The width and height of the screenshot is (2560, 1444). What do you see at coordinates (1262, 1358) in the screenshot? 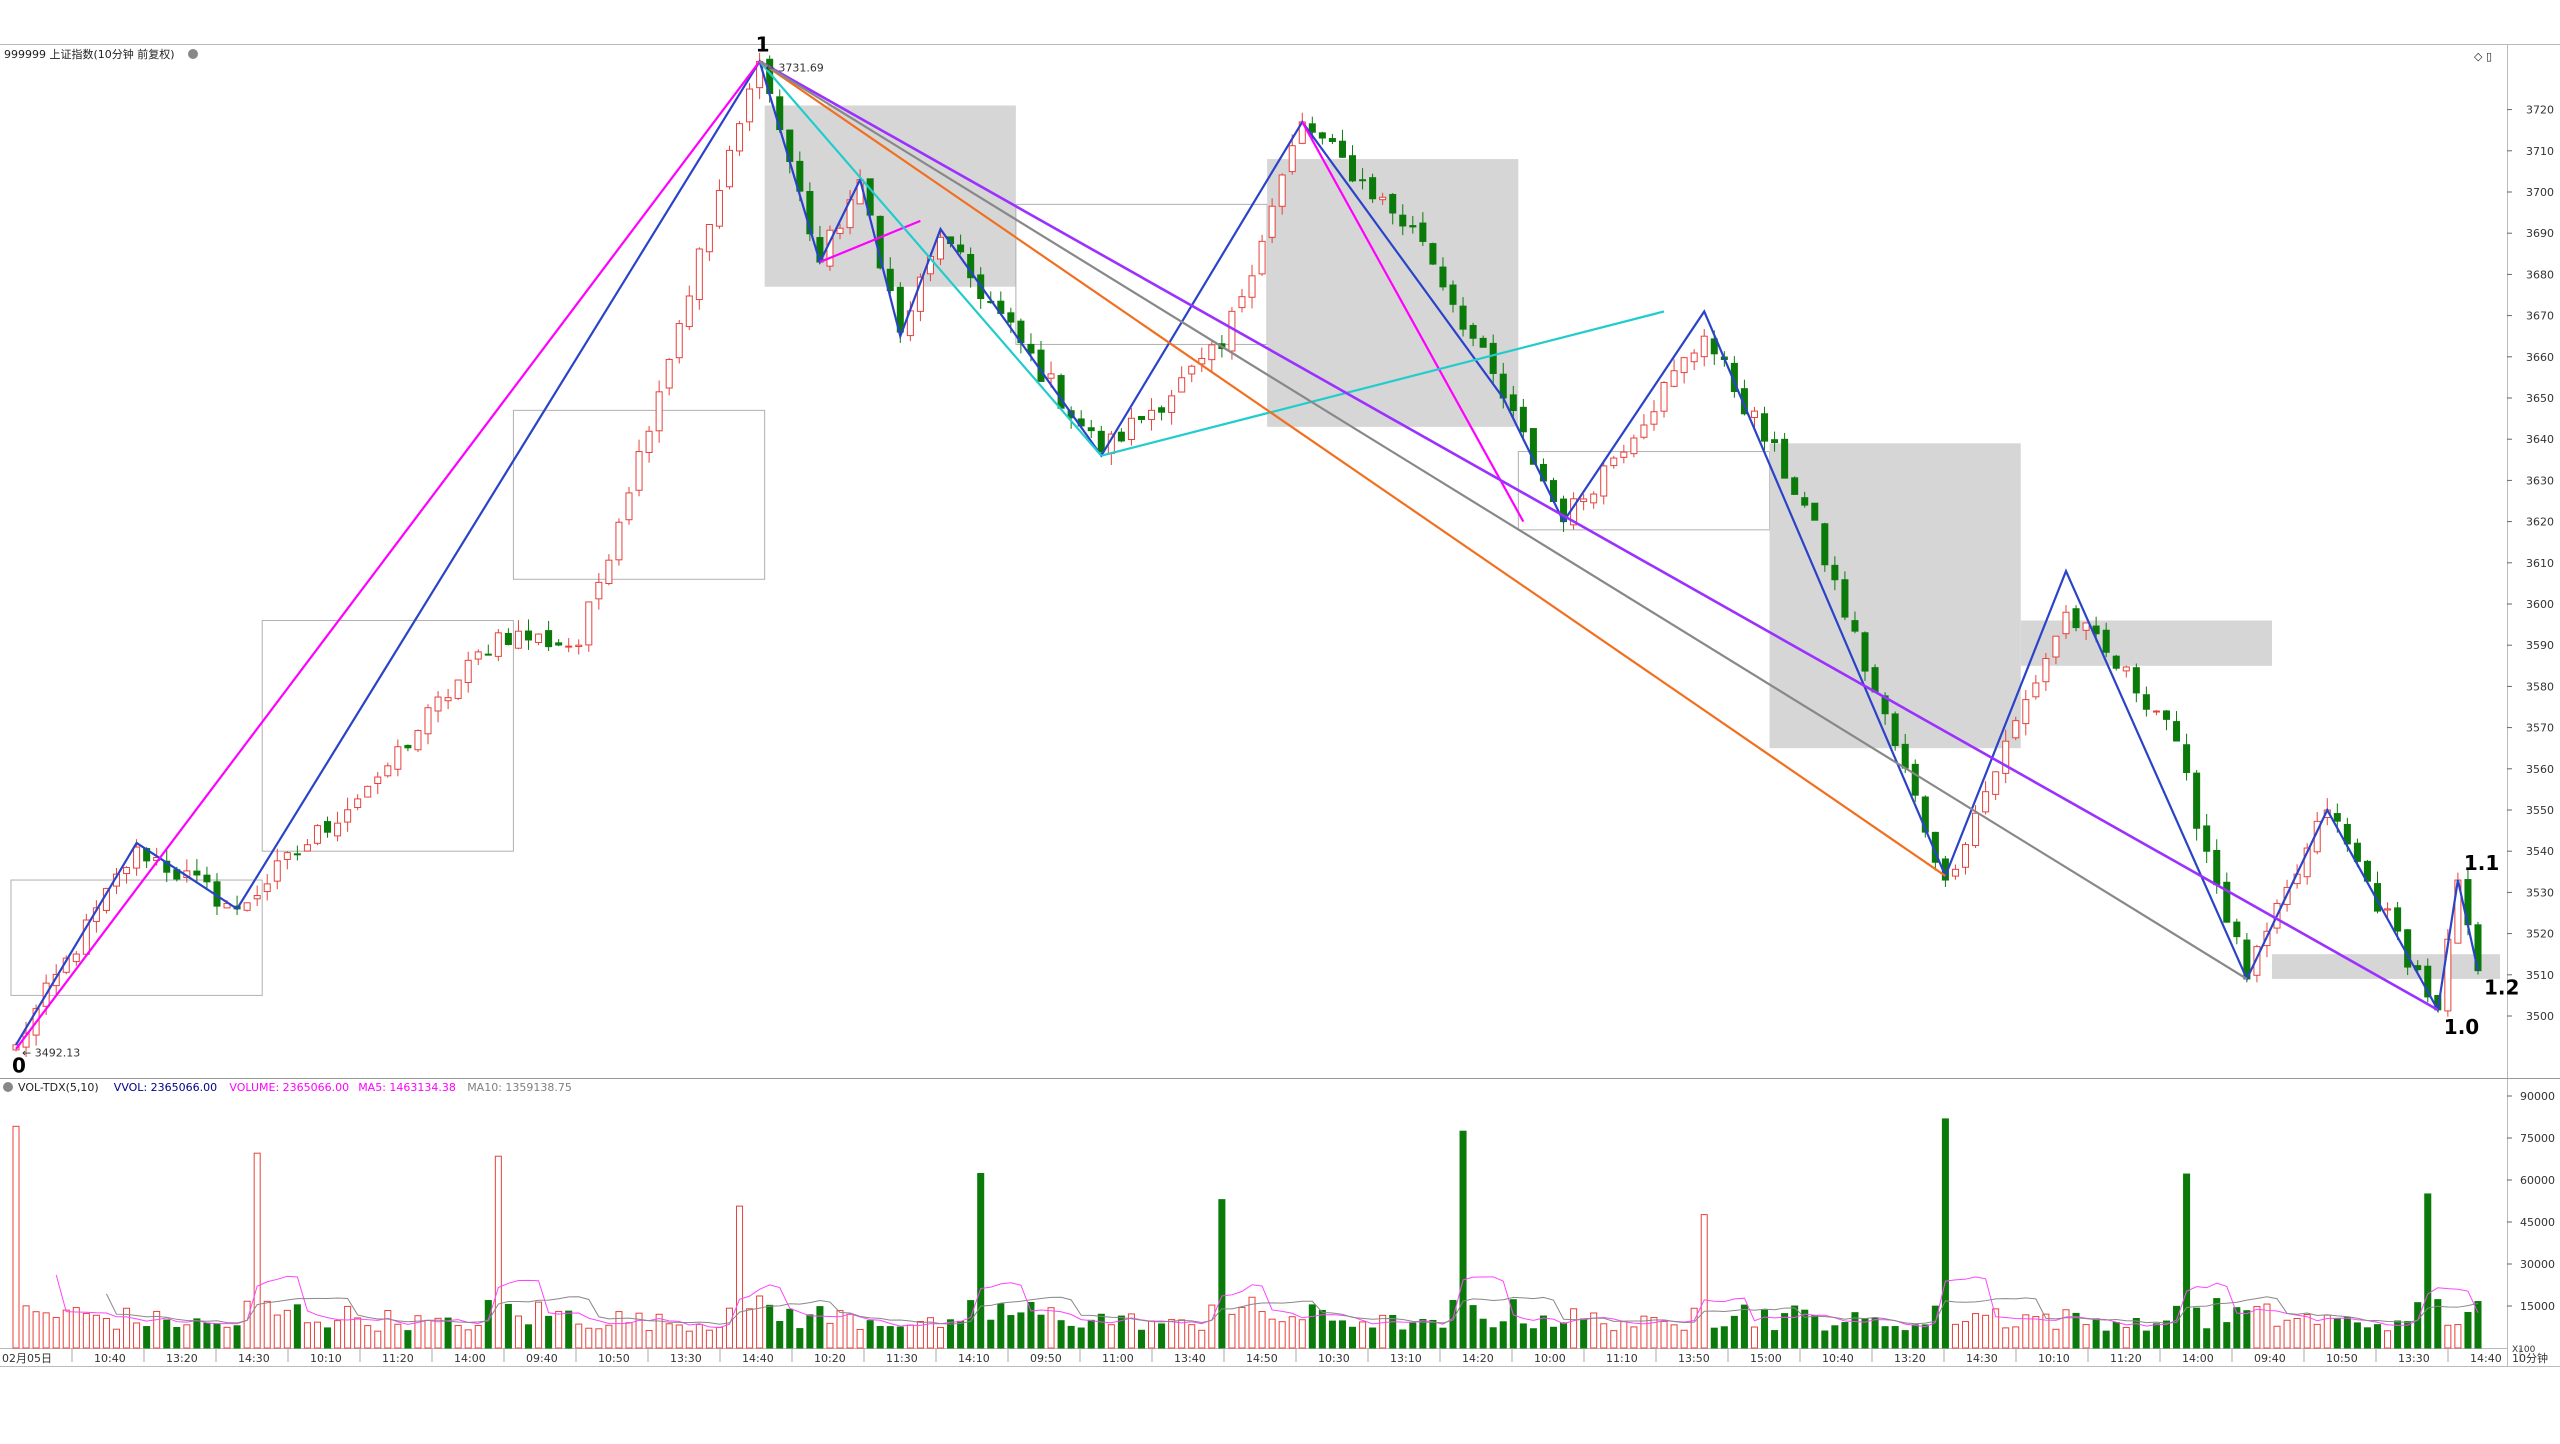
I see `time-label: 14:50` at bounding box center [1262, 1358].